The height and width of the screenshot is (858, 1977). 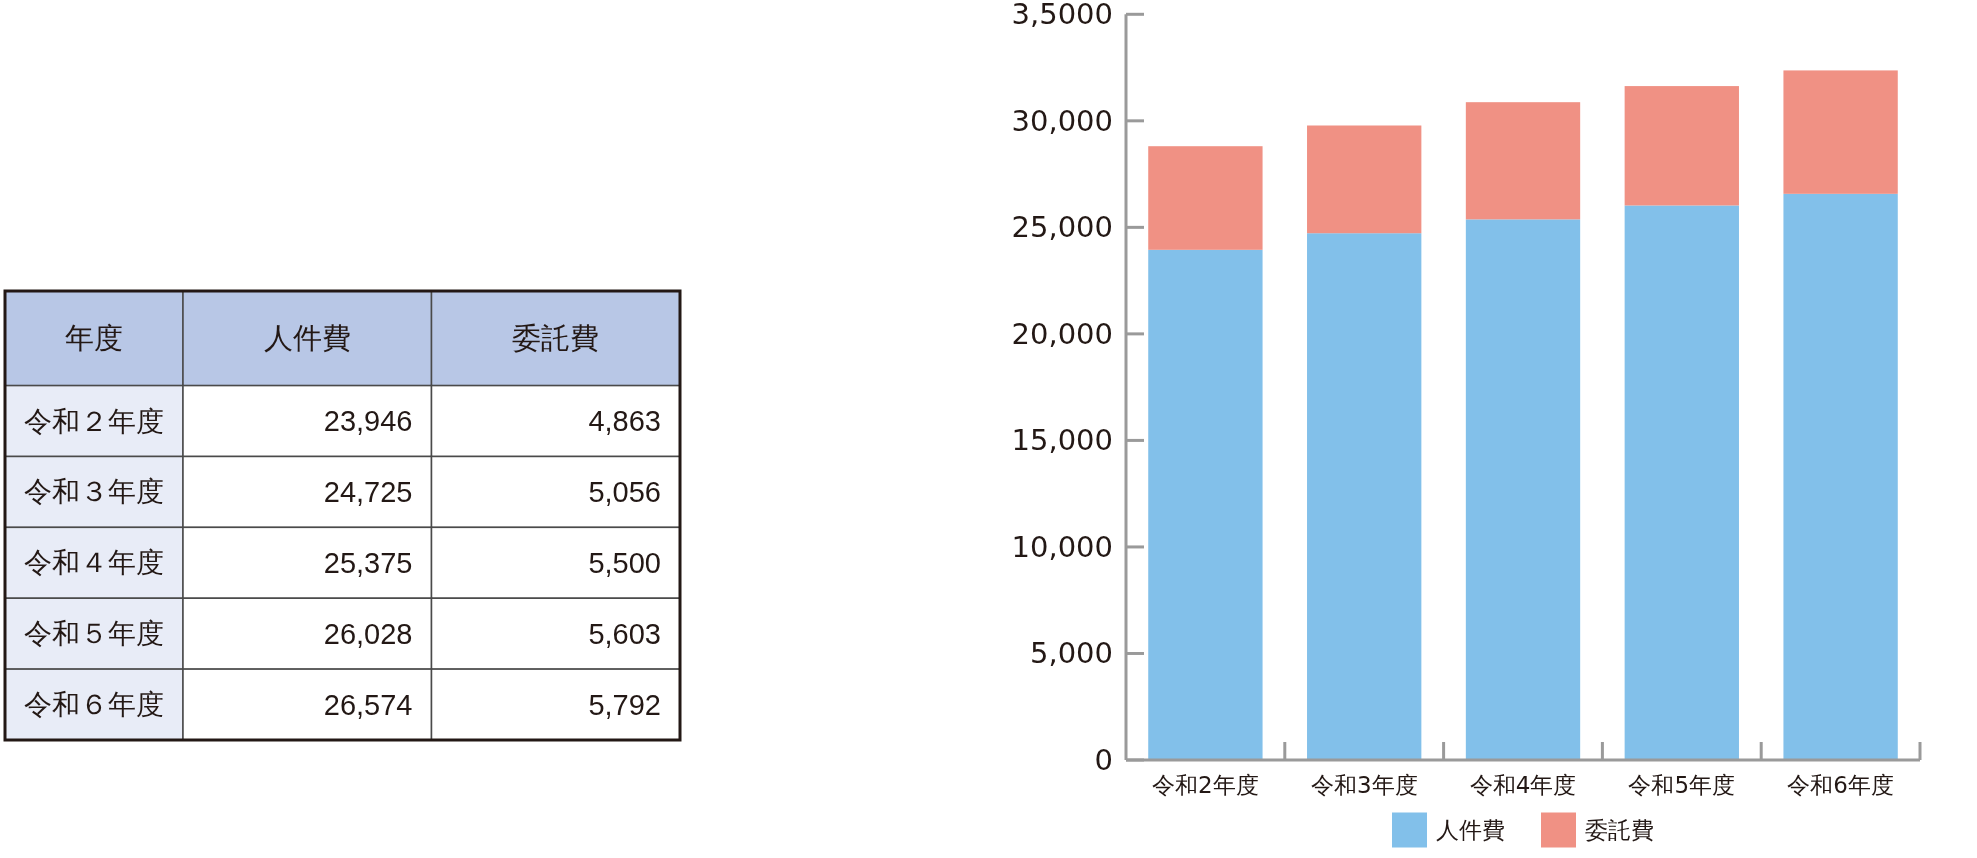 I want to click on data-label: 25,375, so click(x=368, y=562).